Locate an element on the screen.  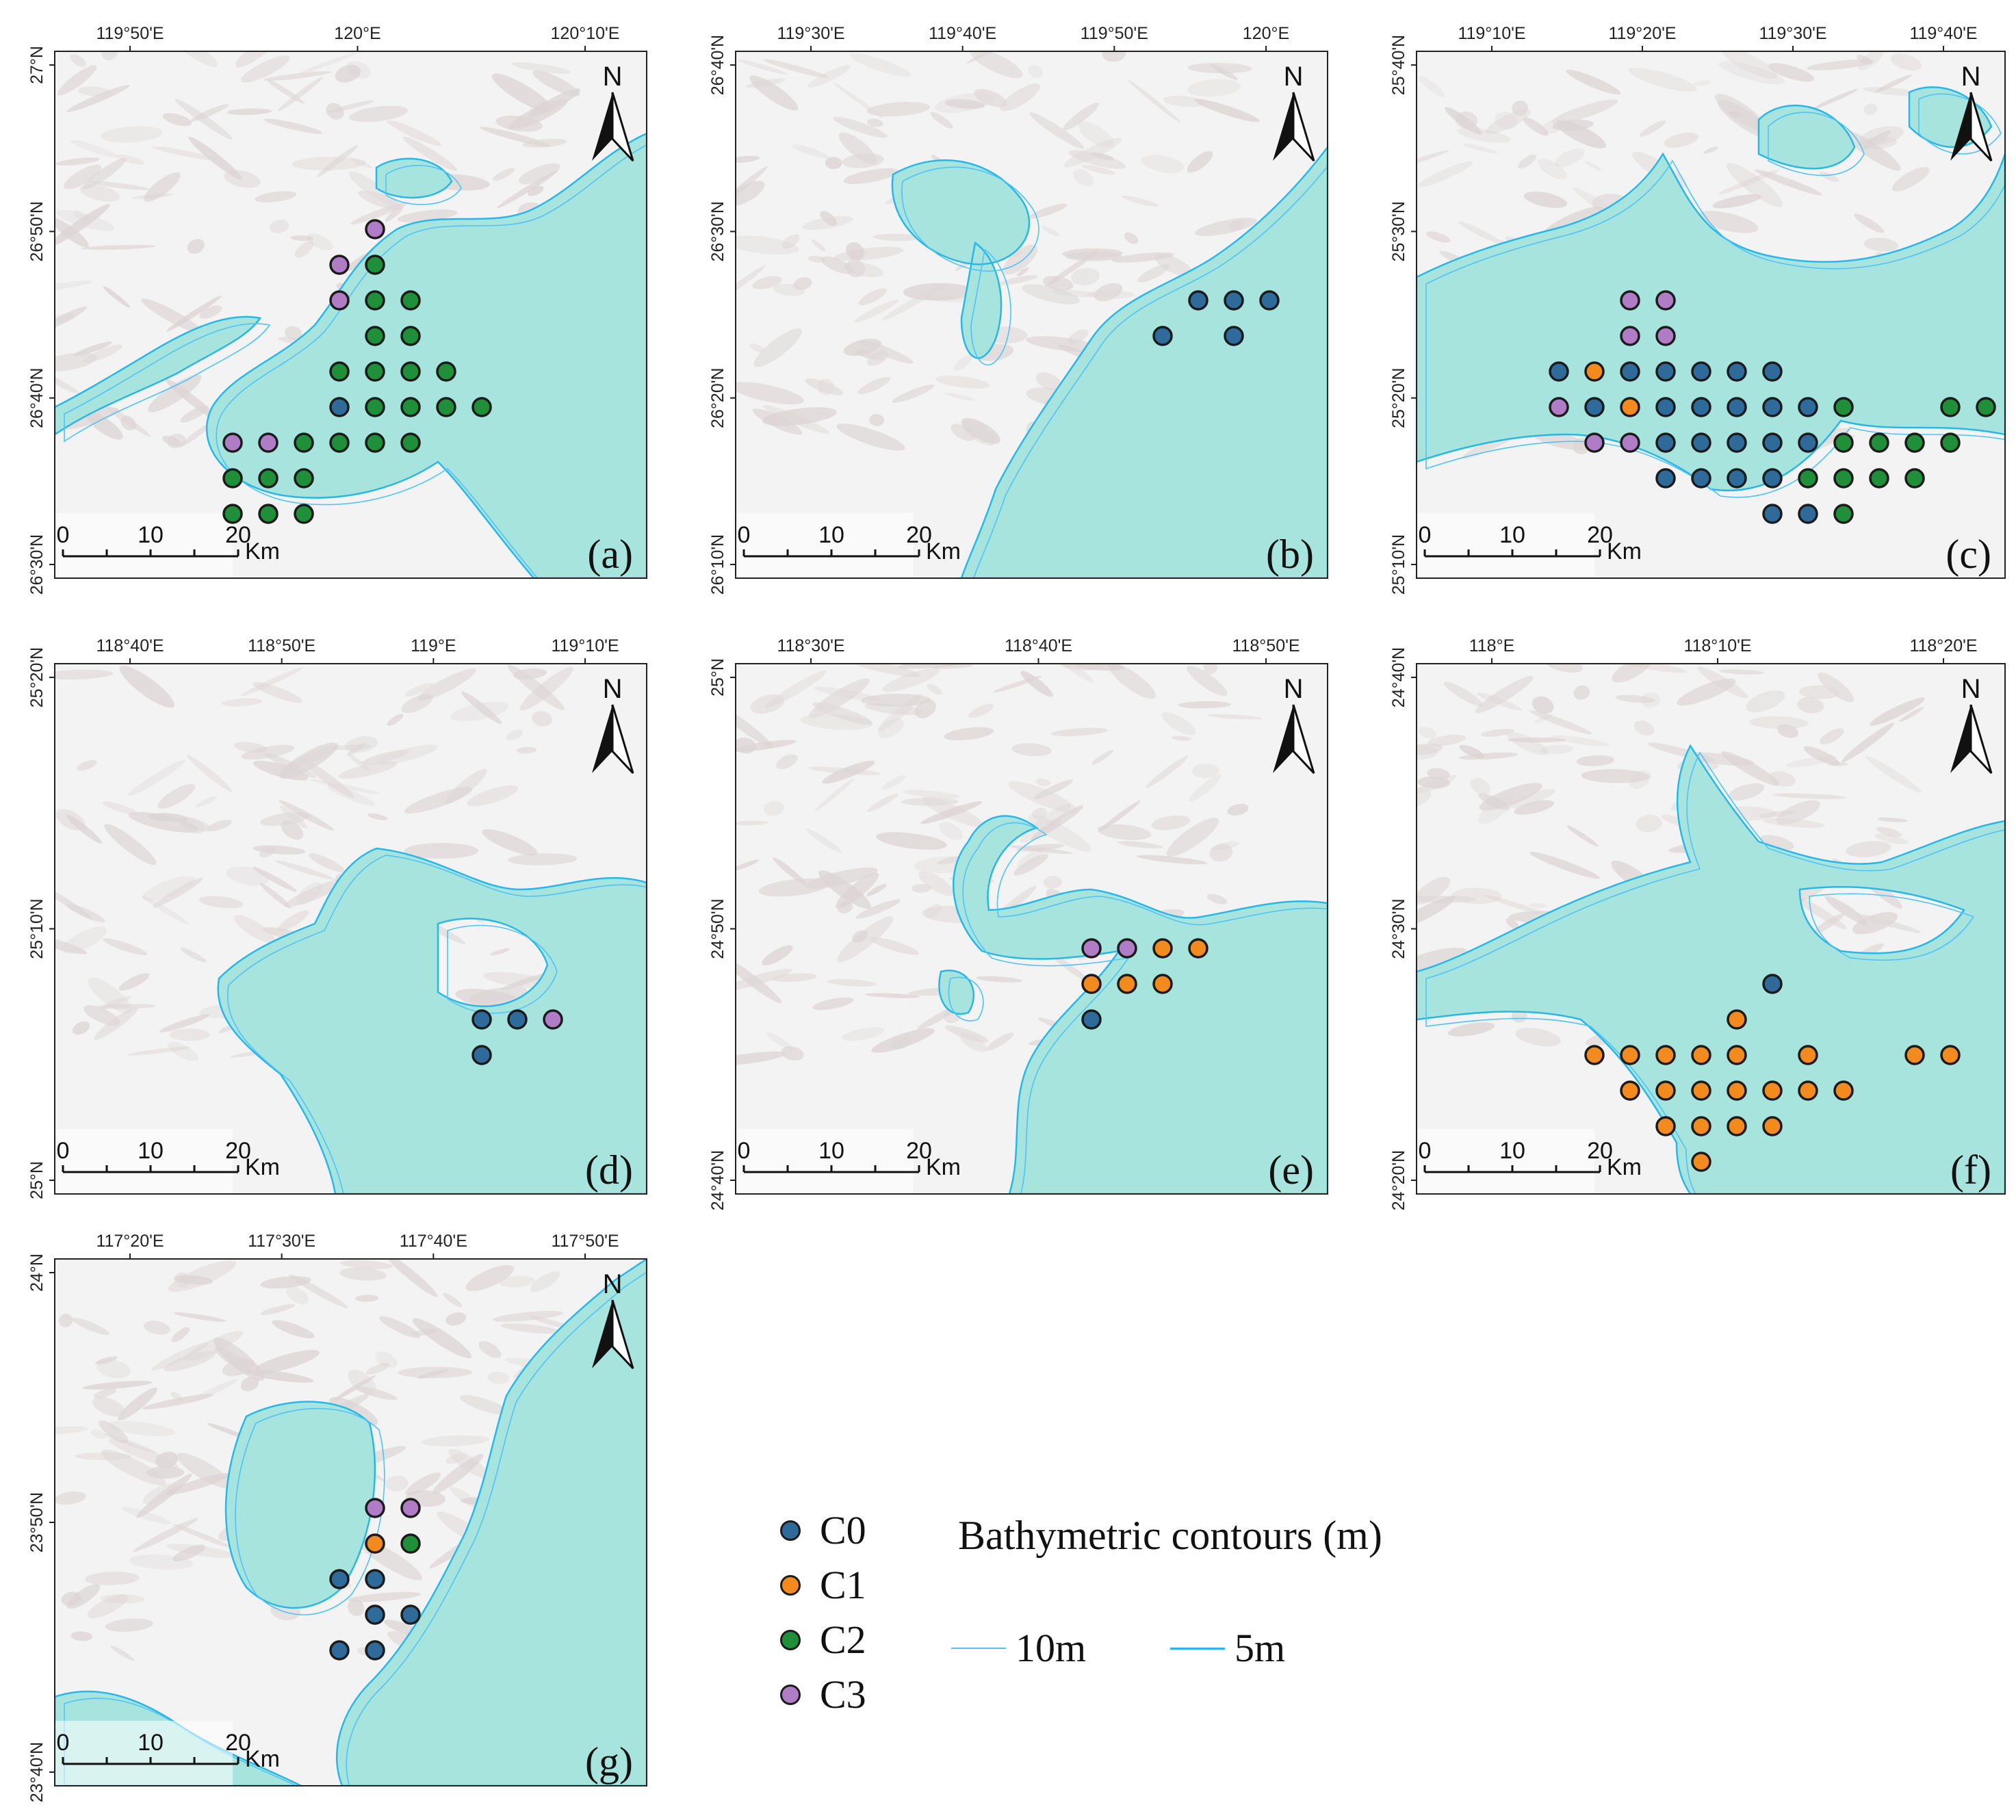
contour-legend-10m: 10m is located at coordinates (1018, 1648).